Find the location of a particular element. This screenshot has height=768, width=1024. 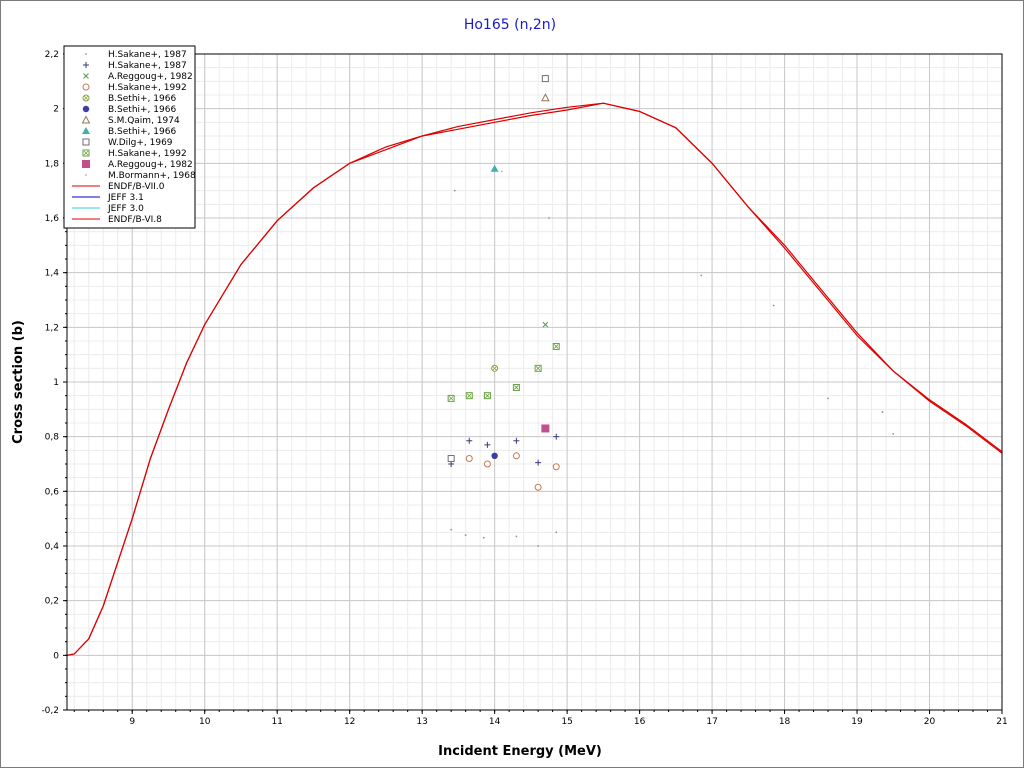

data-point-s0-p9 is located at coordinates (773, 305).